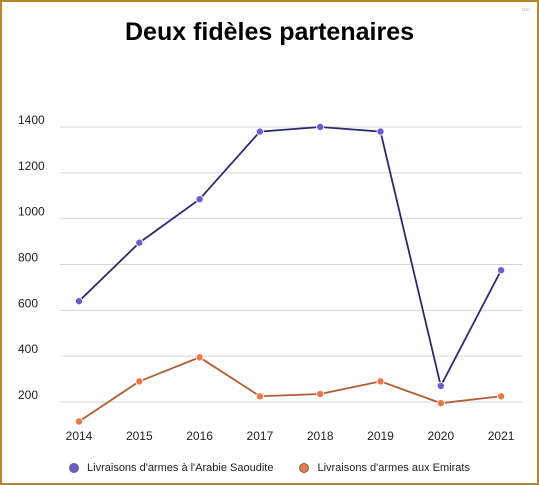  What do you see at coordinates (28, 303) in the screenshot?
I see `y-tick-label: 600` at bounding box center [28, 303].